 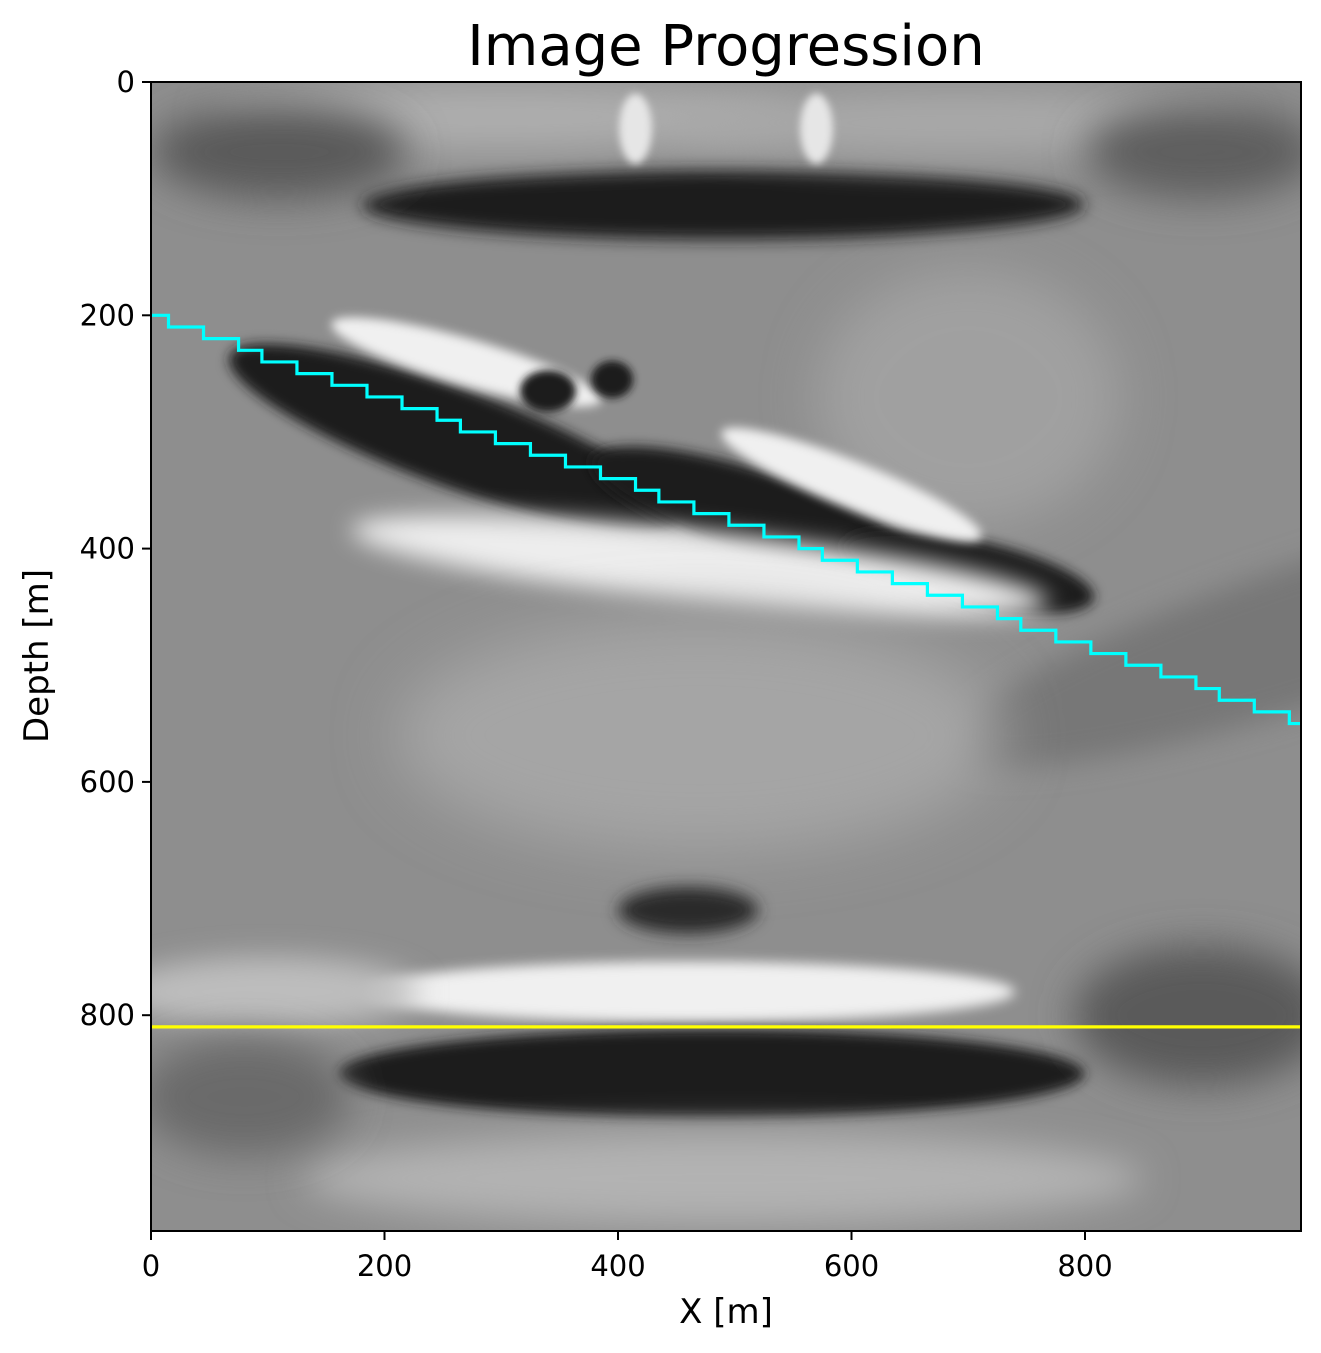 I want to click on x-tick-label: 400, so click(x=617, y=1266).